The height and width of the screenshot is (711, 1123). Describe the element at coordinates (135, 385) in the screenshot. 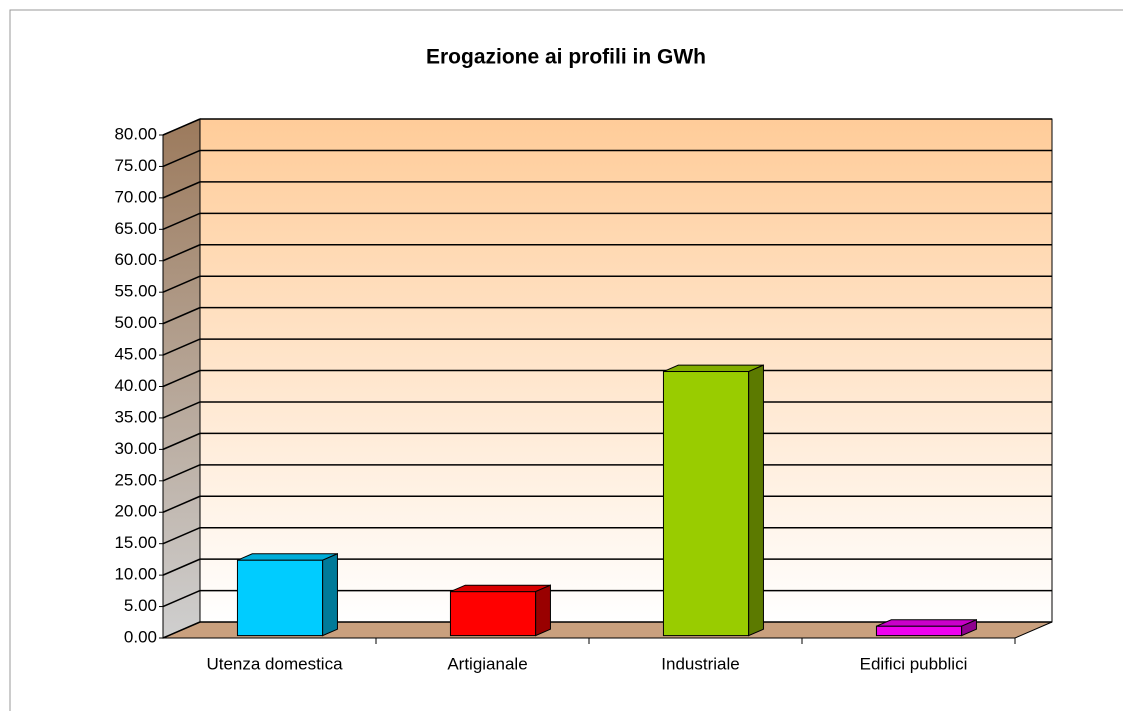

I see `y-tick-label: 40.00` at that location.